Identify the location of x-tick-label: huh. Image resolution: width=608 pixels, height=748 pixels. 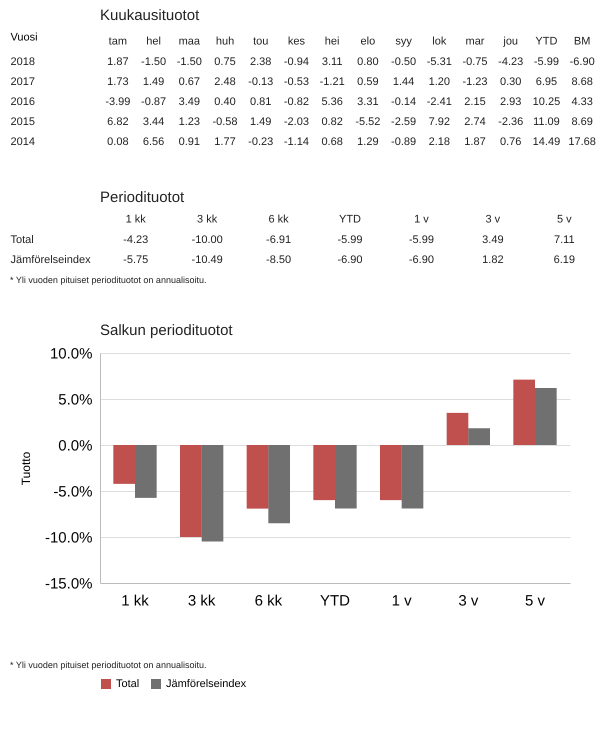
(225, 42).